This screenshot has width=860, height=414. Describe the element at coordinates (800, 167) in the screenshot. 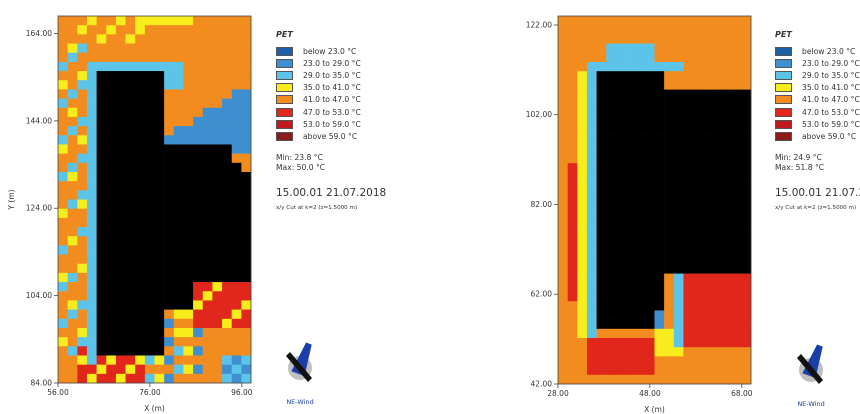

I see `max-value: Max: 51.8 °C` at that location.